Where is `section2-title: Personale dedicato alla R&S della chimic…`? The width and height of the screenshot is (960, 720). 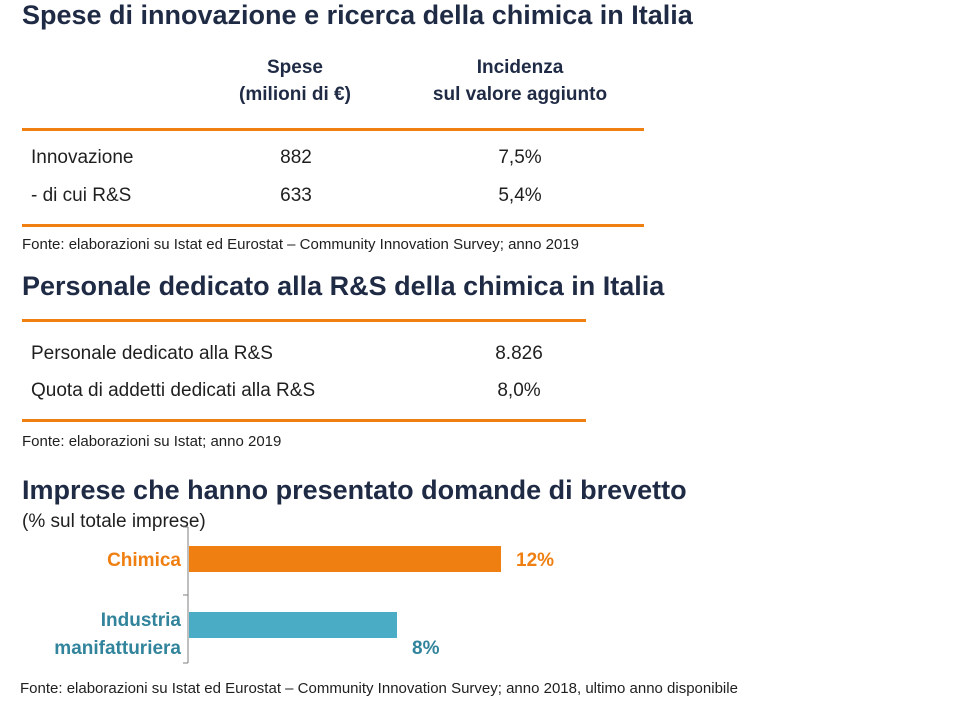
section2-title: Personale dedicato alla R&S della chimic… is located at coordinates (343, 286).